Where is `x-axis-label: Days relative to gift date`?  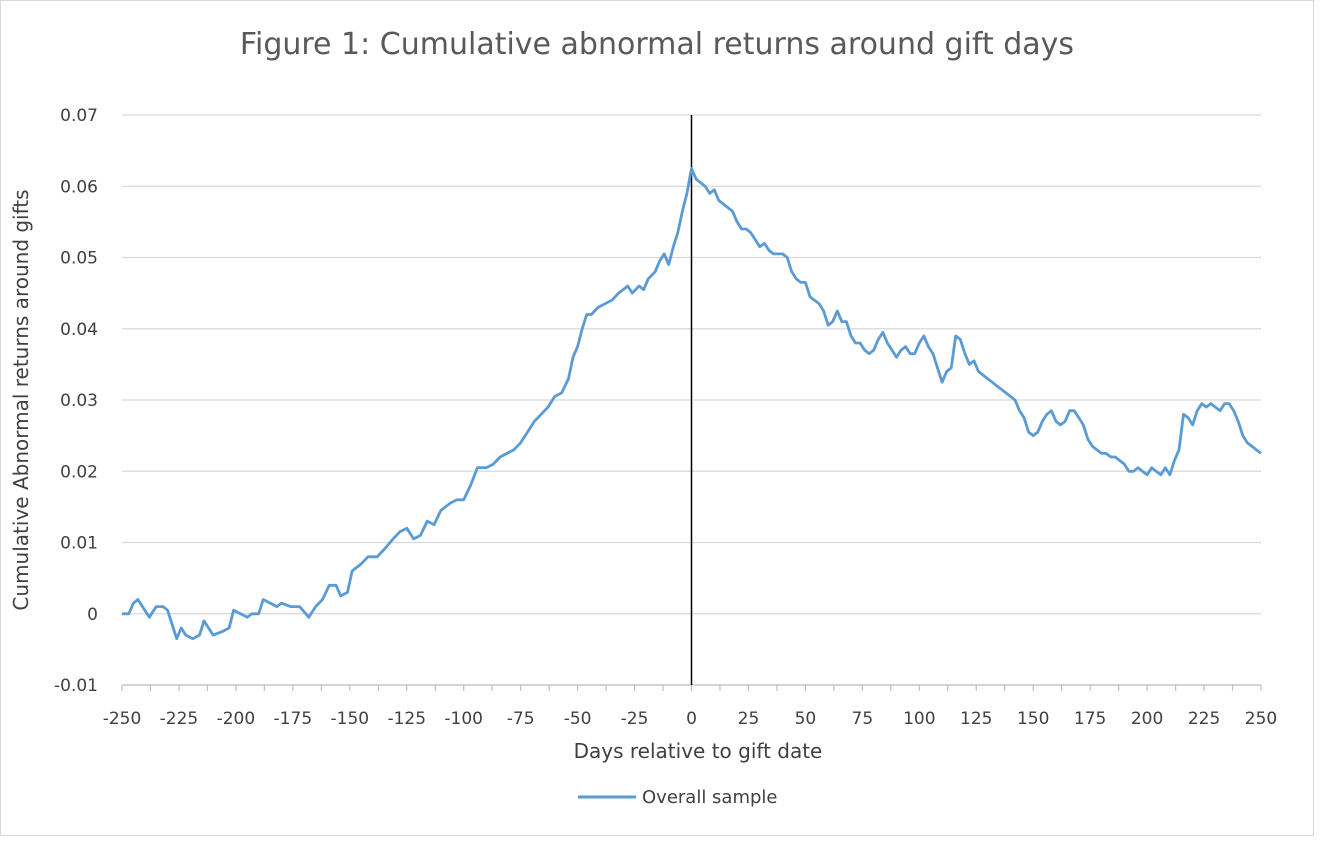
x-axis-label: Days relative to gift date is located at coordinates (698, 751).